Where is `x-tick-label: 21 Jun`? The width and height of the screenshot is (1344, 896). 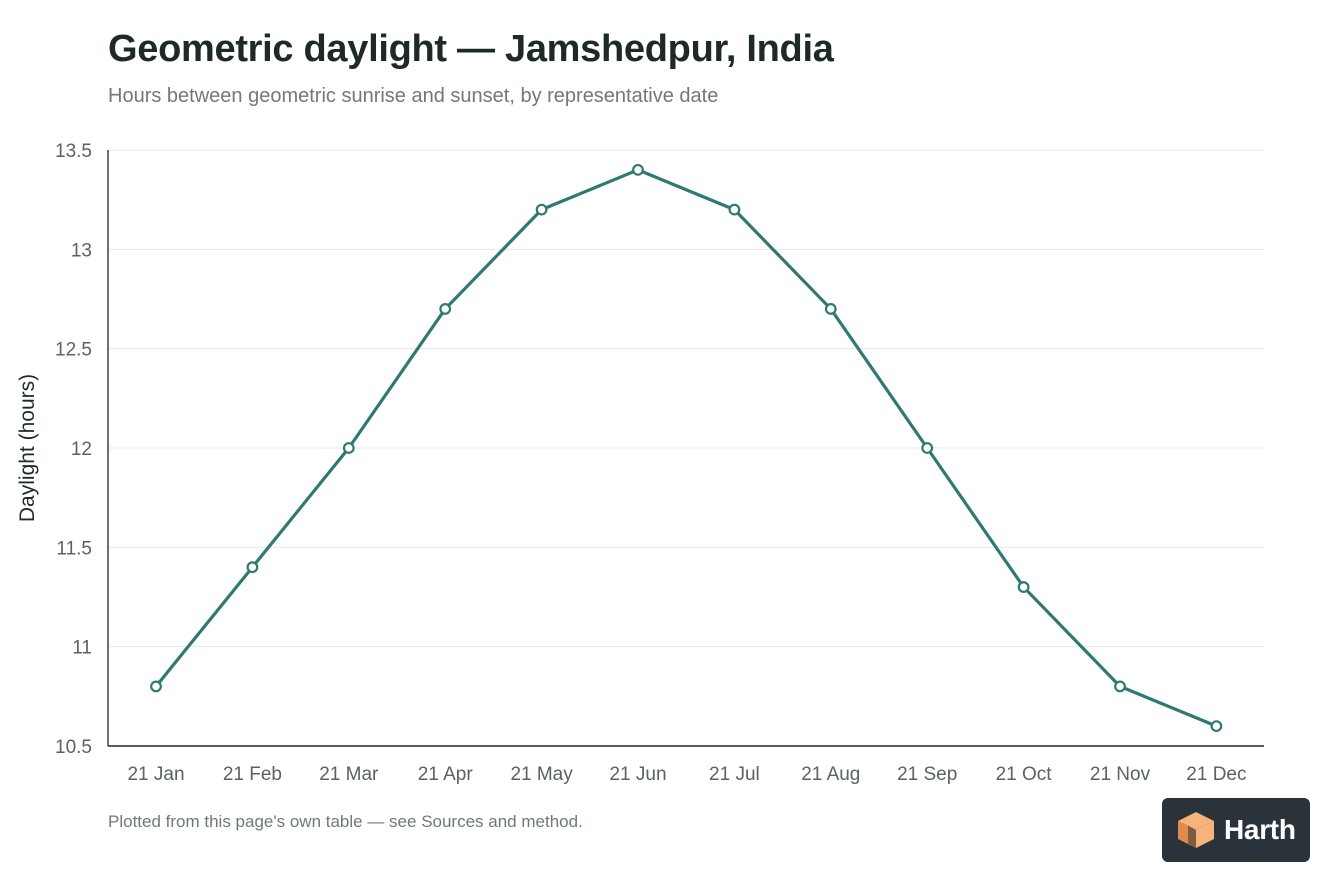 x-tick-label: 21 Jun is located at coordinates (637, 774).